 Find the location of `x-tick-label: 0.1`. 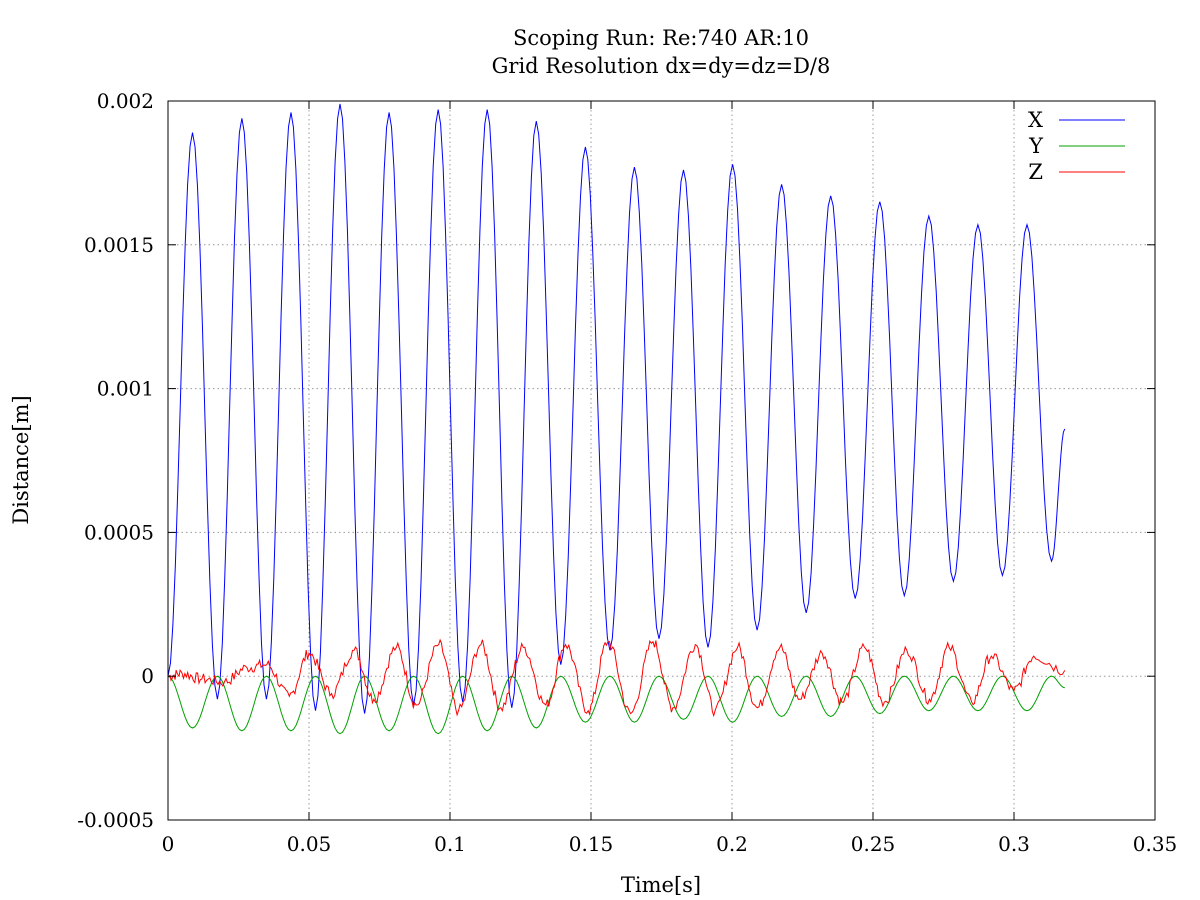

x-tick-label: 0.1 is located at coordinates (450, 844).